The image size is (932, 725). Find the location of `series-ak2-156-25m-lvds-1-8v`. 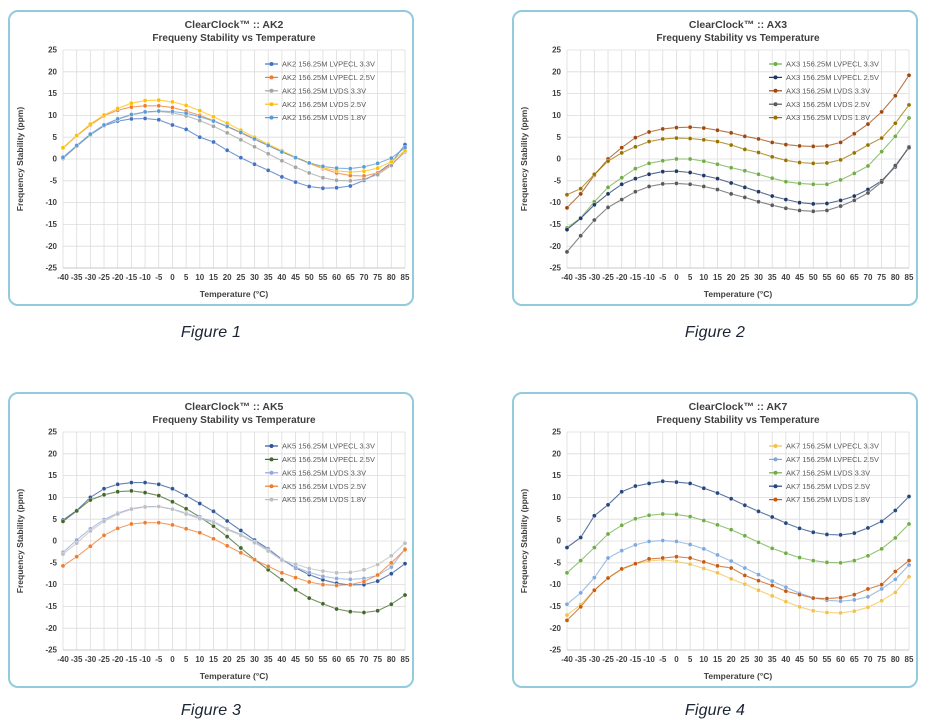

series-ak2-156-25m-lvds-1-8v is located at coordinates (234, 139).